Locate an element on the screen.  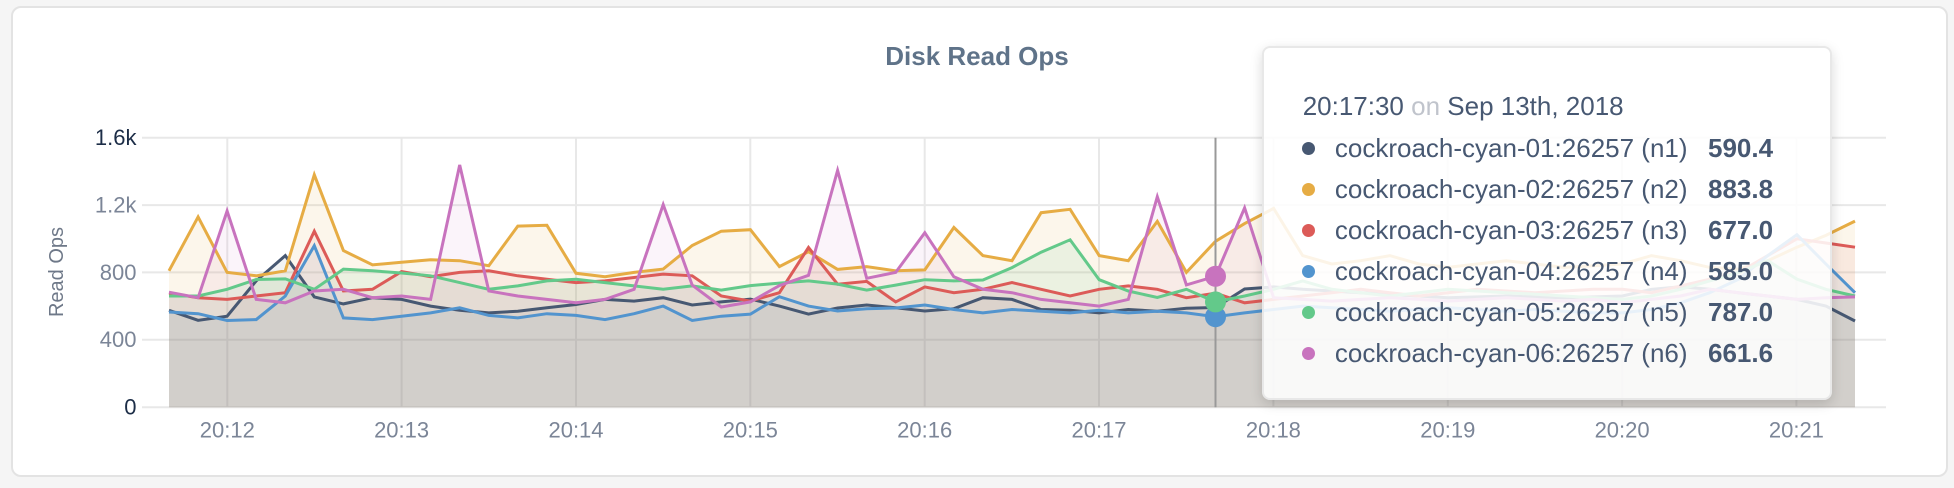
svg-text: 20:17 is located at coordinates (1098, 430).